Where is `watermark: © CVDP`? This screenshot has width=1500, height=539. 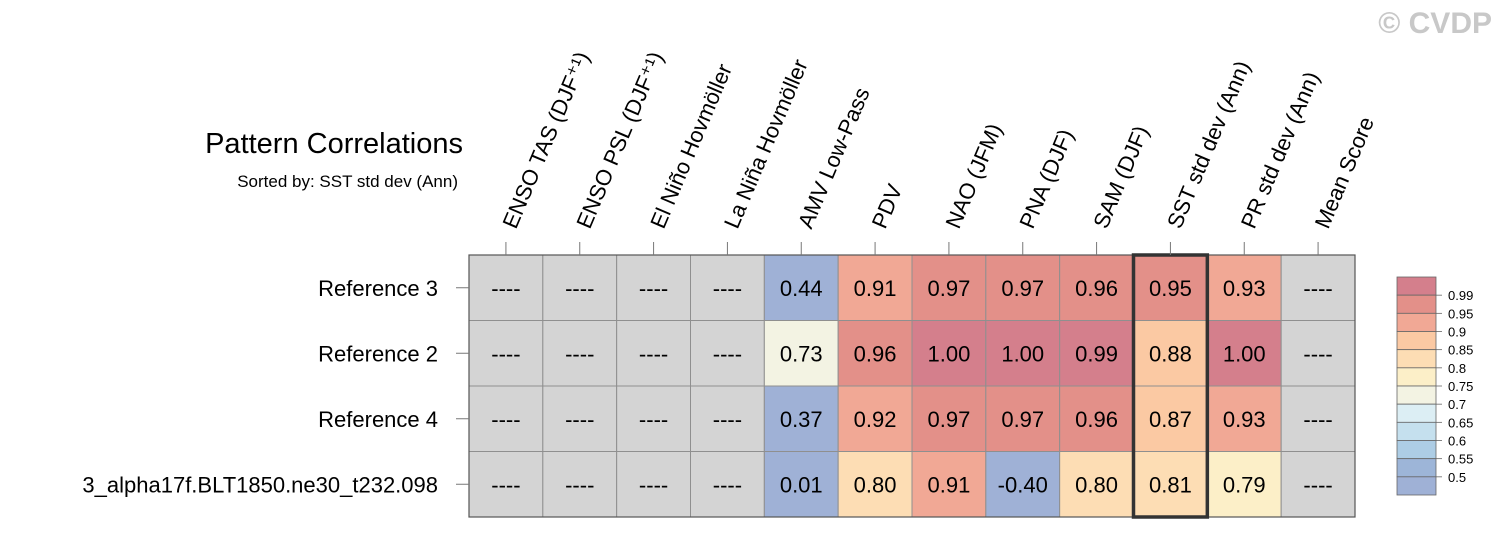
watermark: © CVDP is located at coordinates (1435, 23).